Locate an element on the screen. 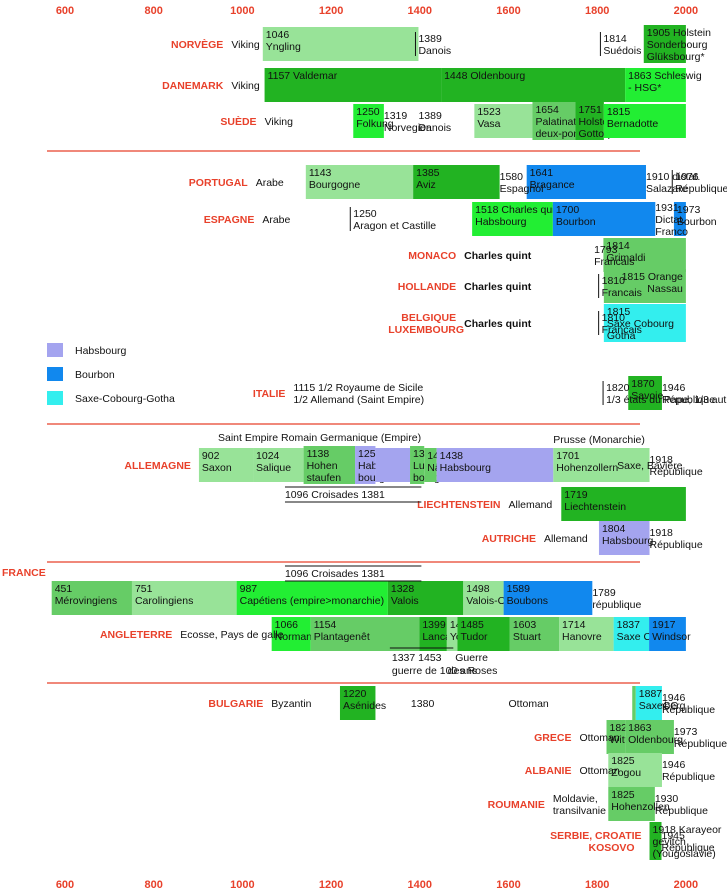 The width and height of the screenshot is (727, 892). country-name: FRANCE is located at coordinates (24, 573).